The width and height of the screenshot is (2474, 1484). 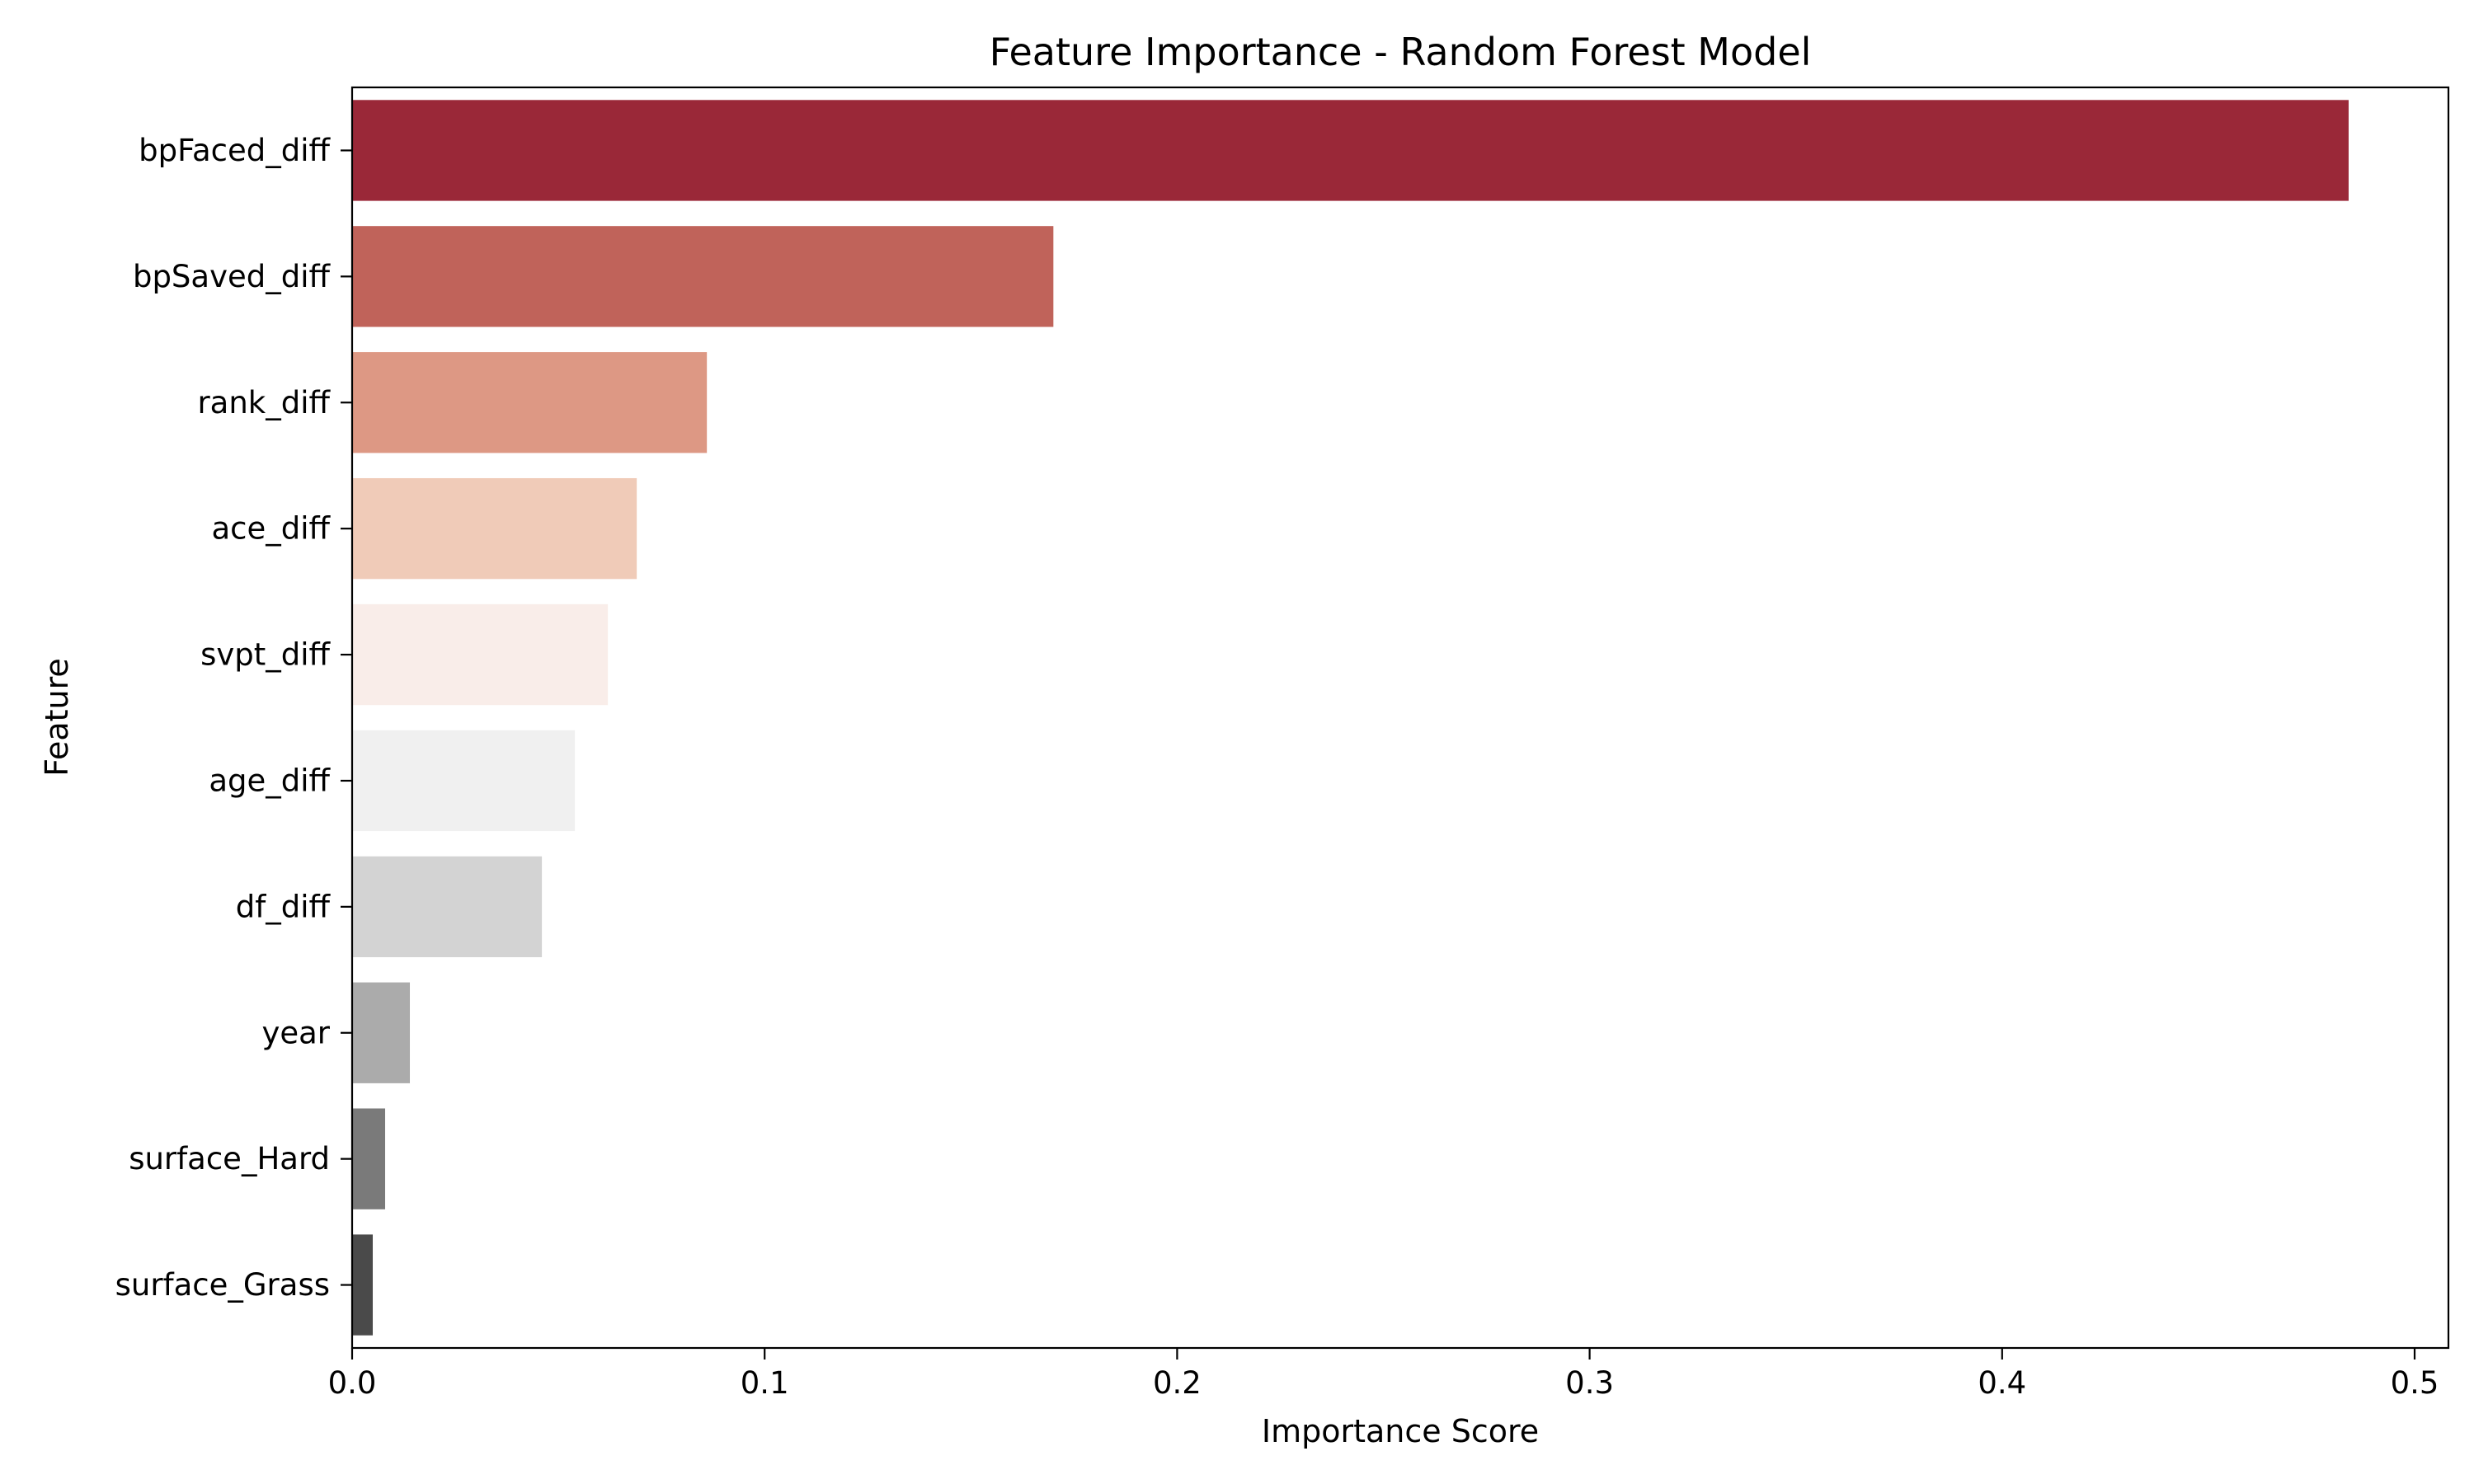 What do you see at coordinates (270, 780) in the screenshot?
I see `y-tick-label: age_diff` at bounding box center [270, 780].